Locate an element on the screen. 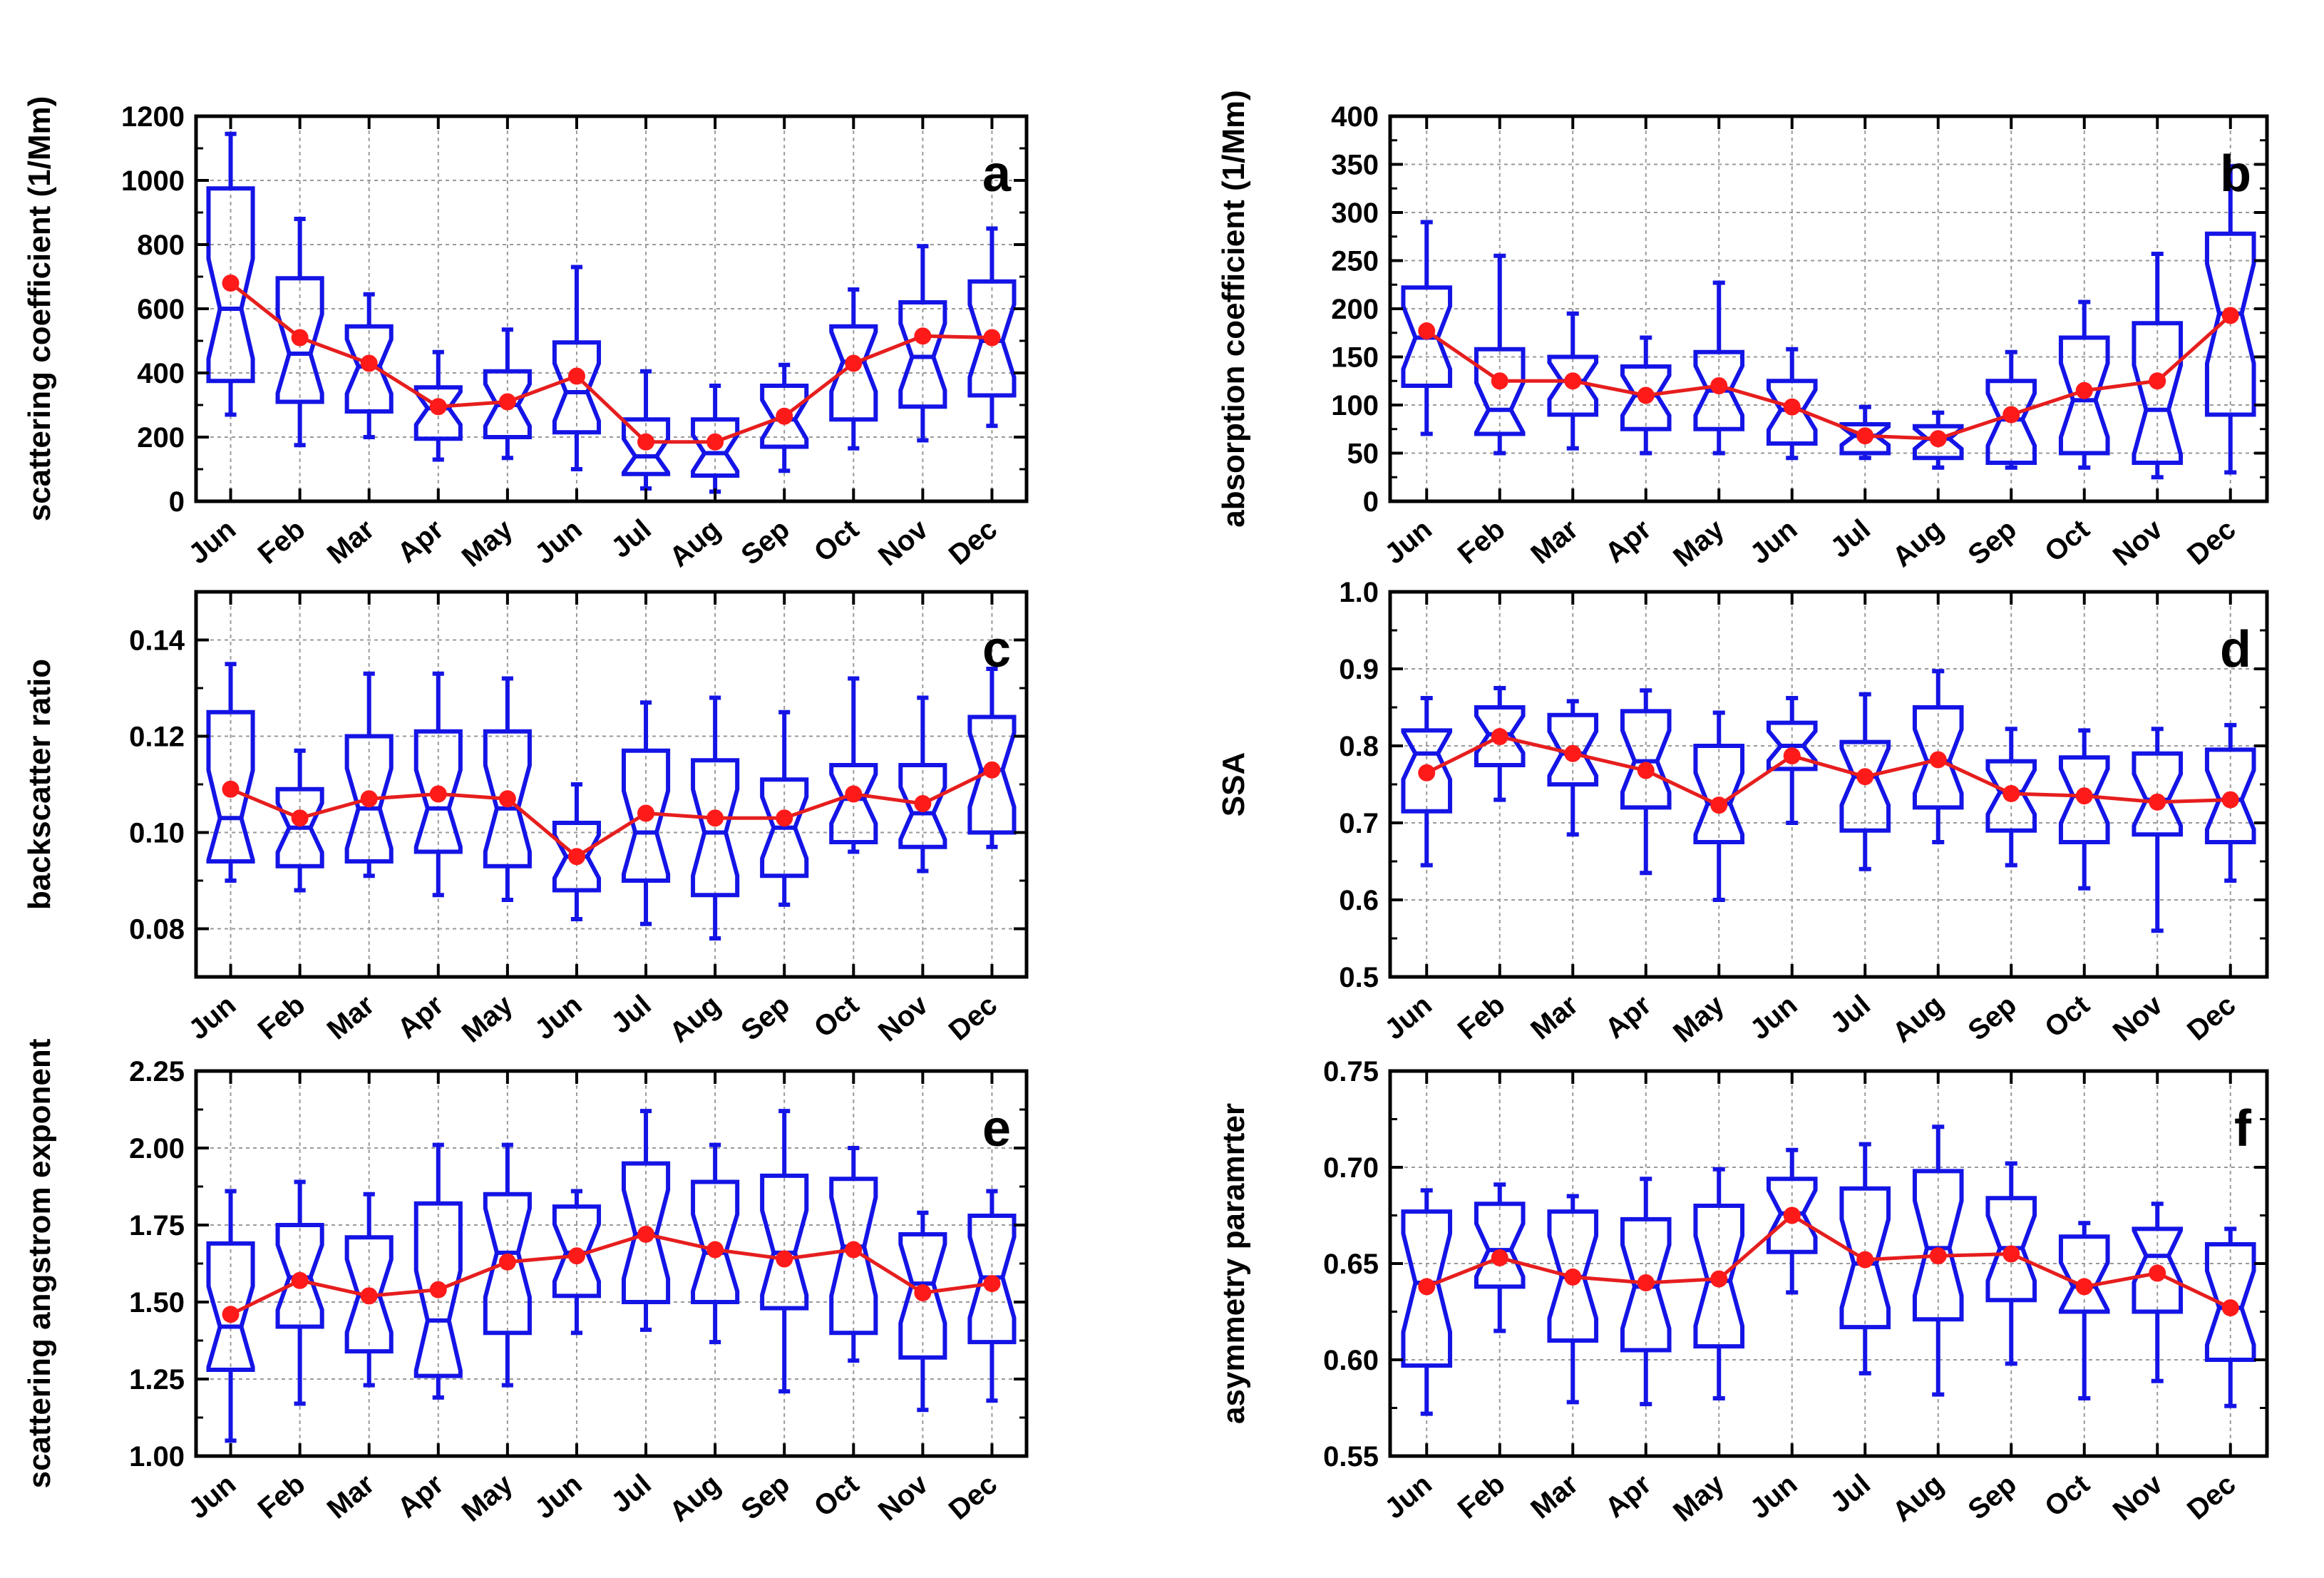  box-nov is located at coordinates (2158, 1270).